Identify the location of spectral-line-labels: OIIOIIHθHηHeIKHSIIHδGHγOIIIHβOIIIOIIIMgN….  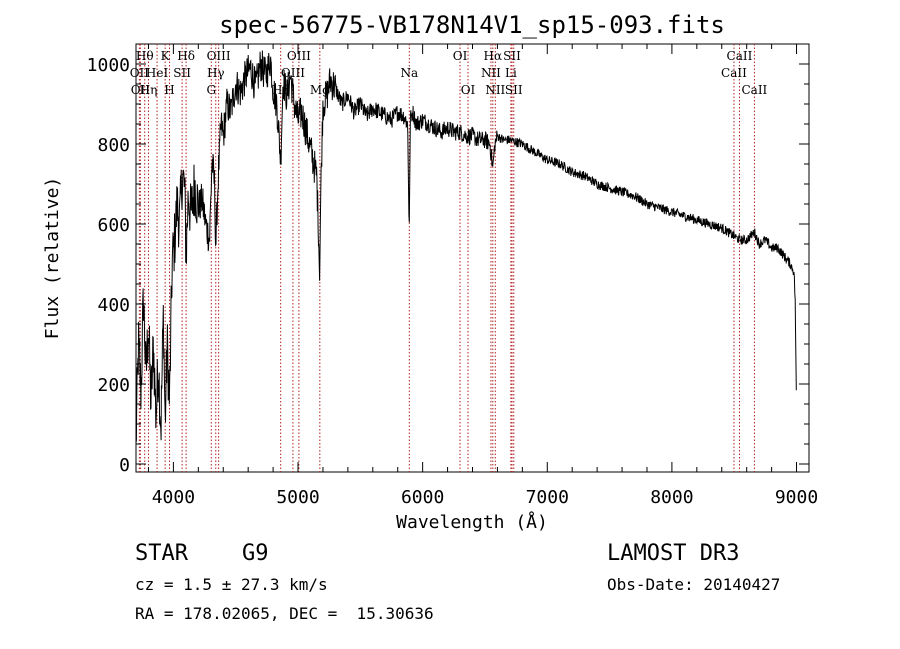
(449, 73).